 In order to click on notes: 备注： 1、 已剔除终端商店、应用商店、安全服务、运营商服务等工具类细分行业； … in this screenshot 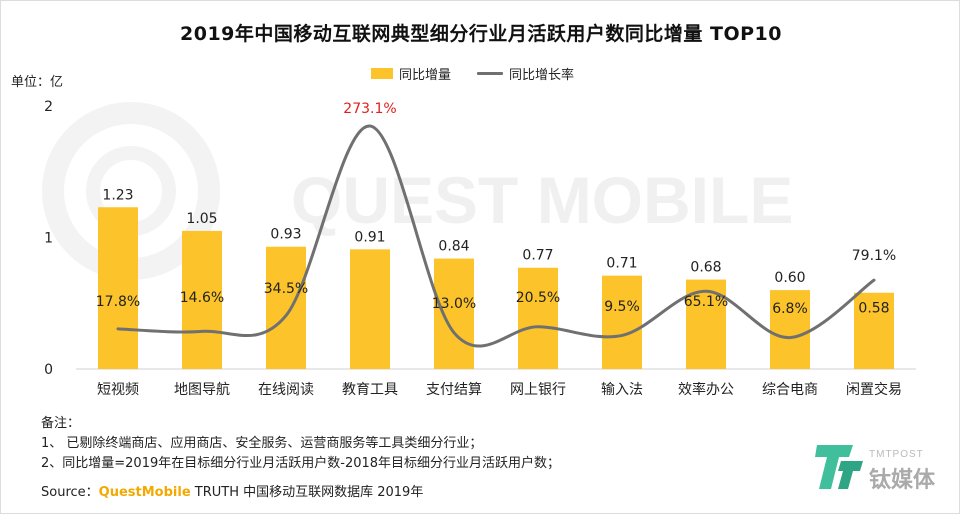, I will do `click(300, 444)`.